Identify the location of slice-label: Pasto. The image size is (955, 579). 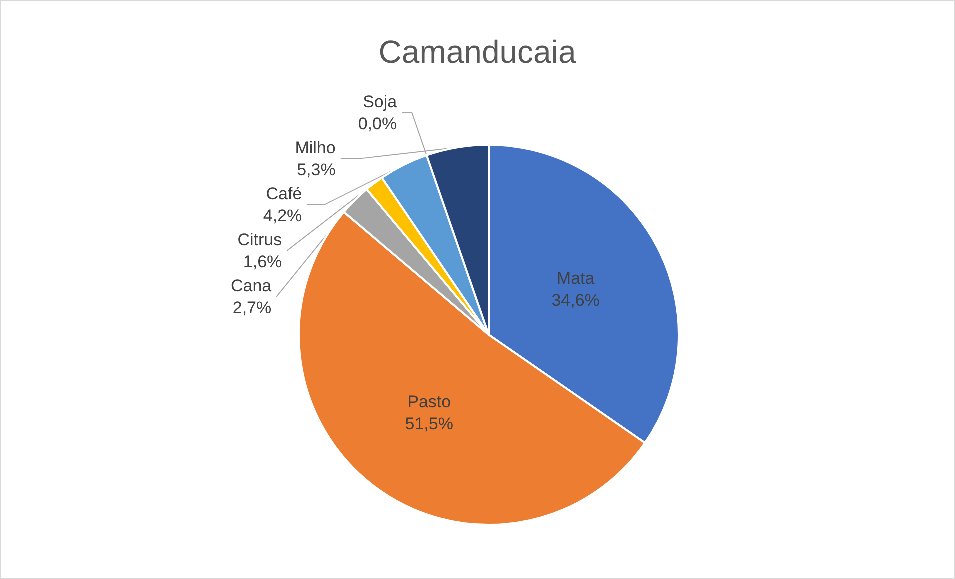
(430, 402).